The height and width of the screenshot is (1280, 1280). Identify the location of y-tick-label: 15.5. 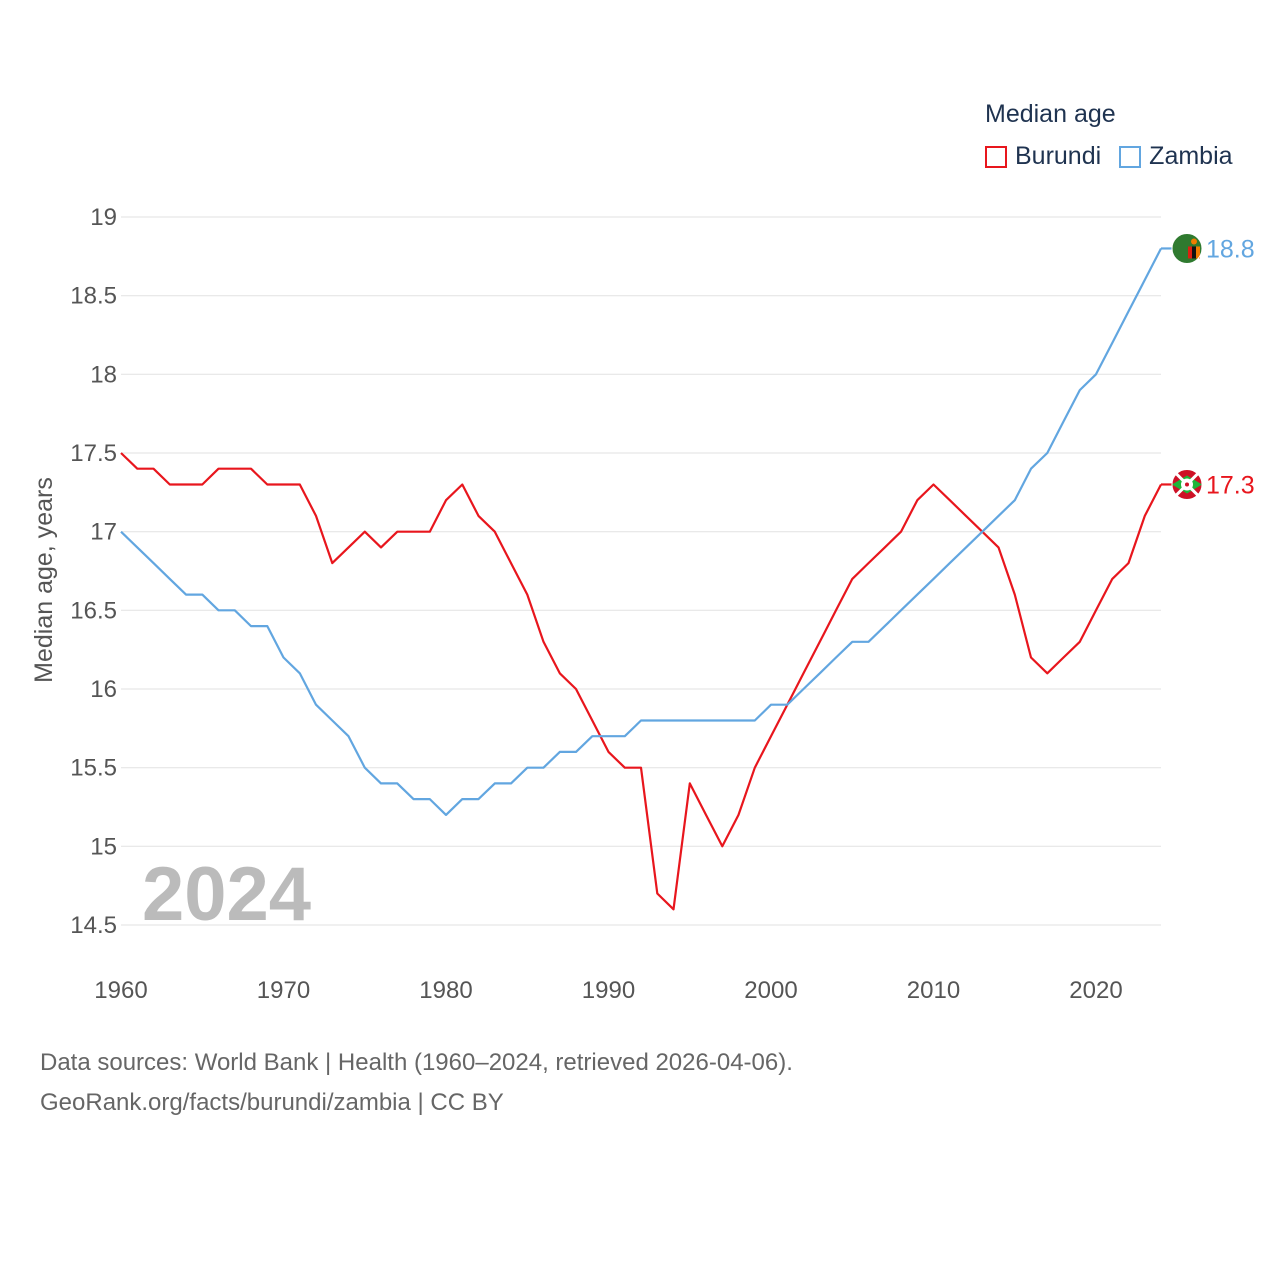
(93, 768).